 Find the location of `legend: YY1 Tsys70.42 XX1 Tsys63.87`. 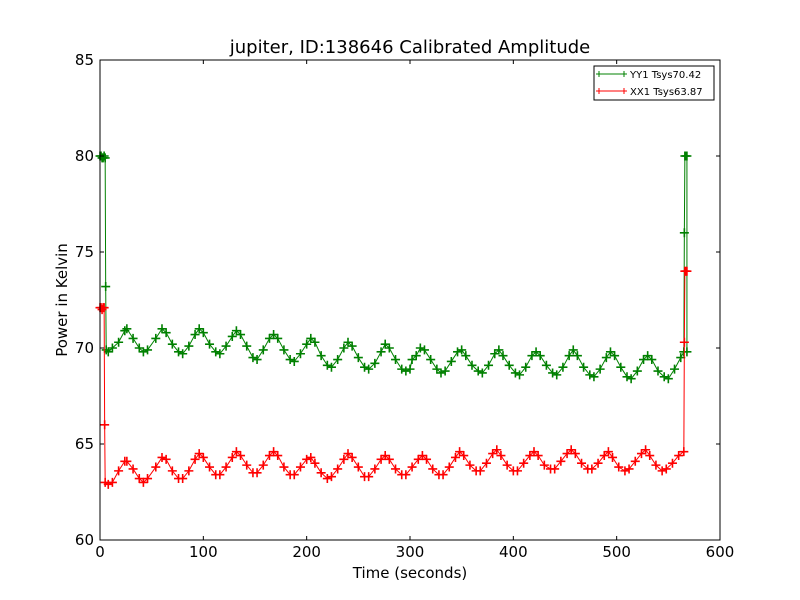

legend: YY1 Tsys70.42 XX1 Tsys63.87 is located at coordinates (654, 83).